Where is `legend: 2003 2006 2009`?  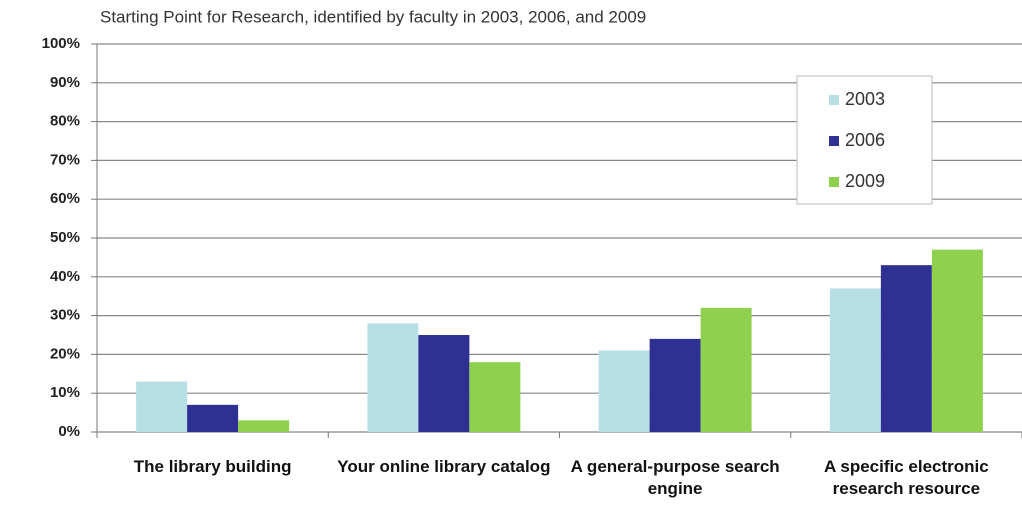 legend: 2003 2006 2009 is located at coordinates (864, 140).